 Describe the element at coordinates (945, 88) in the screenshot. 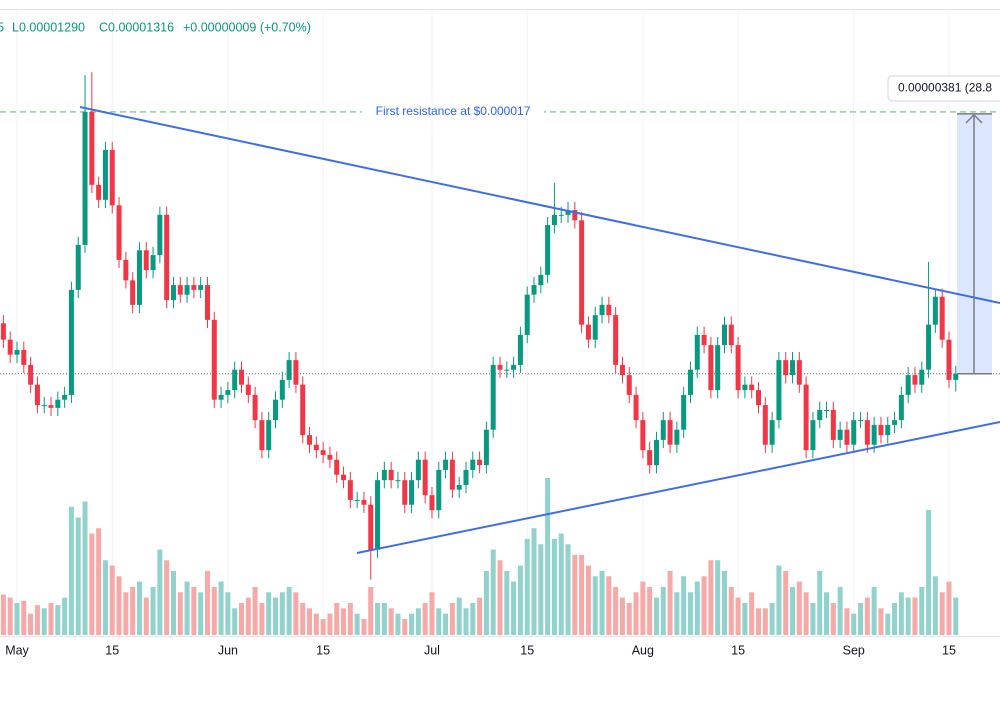

I see `measure-label: 0.00000381 (28.8` at that location.